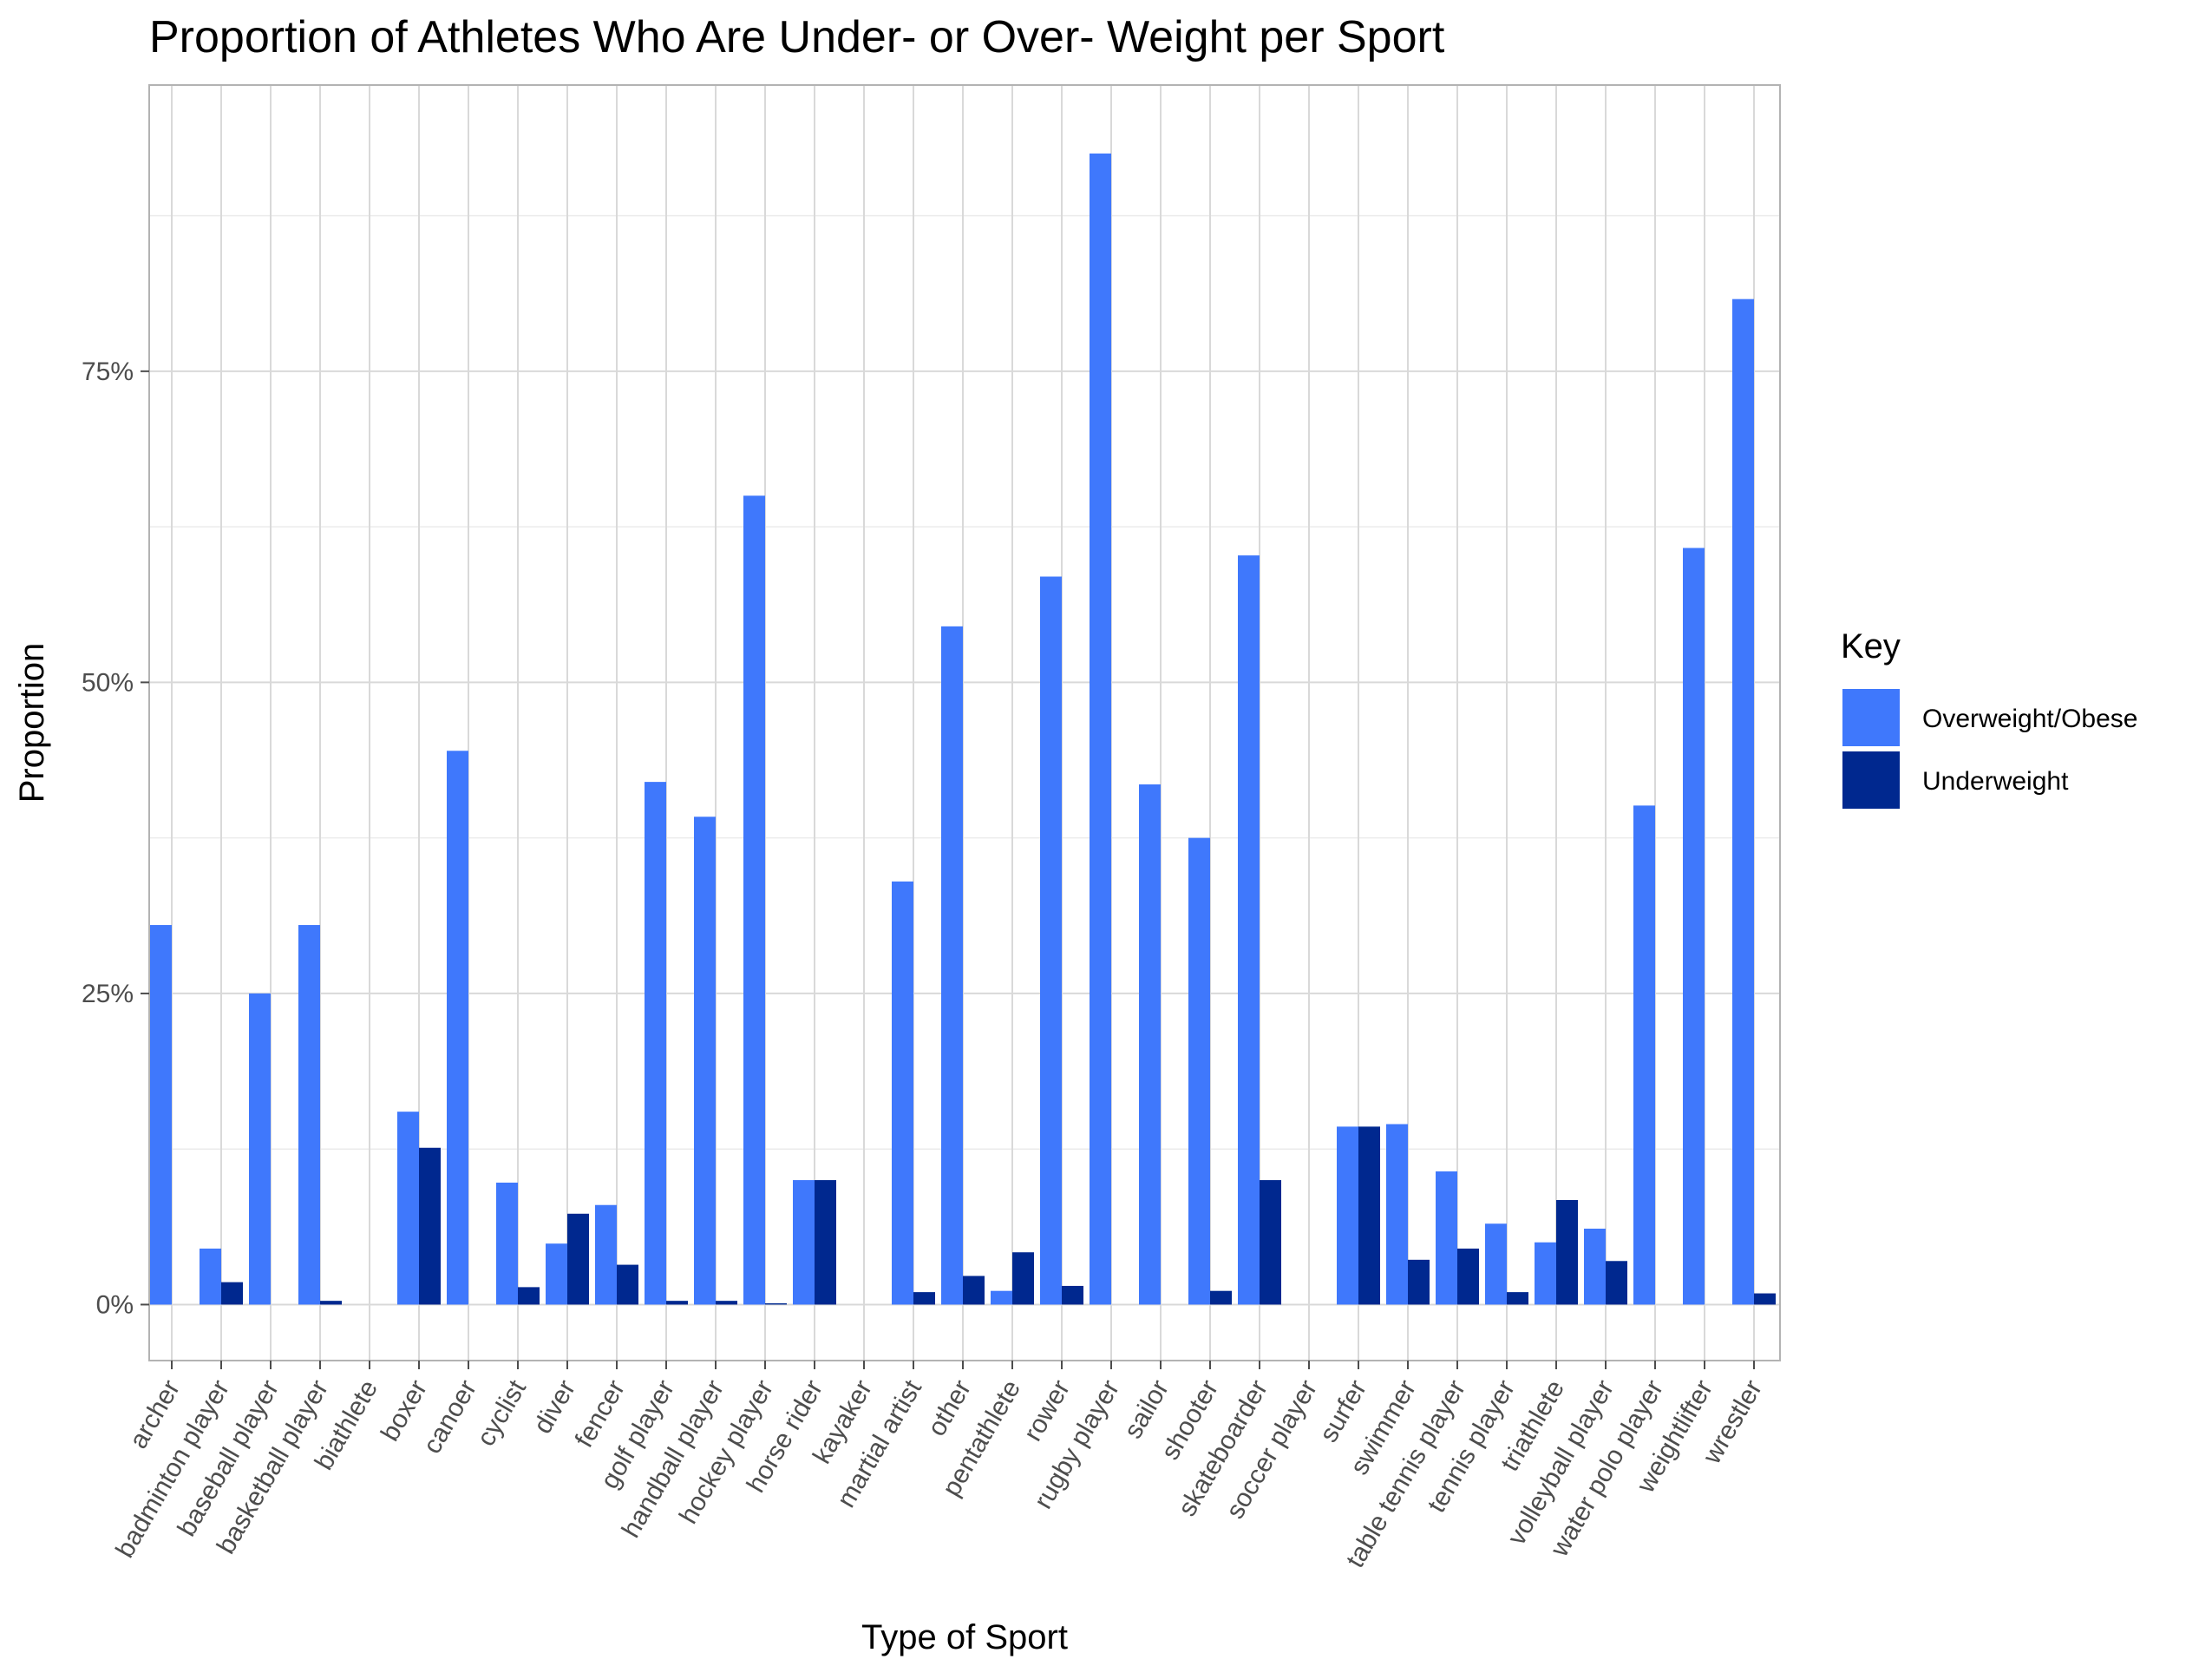 This screenshot has height=1666, width=2212. What do you see at coordinates (115, 1304) in the screenshot?
I see `y-tick-label: 0%` at bounding box center [115, 1304].